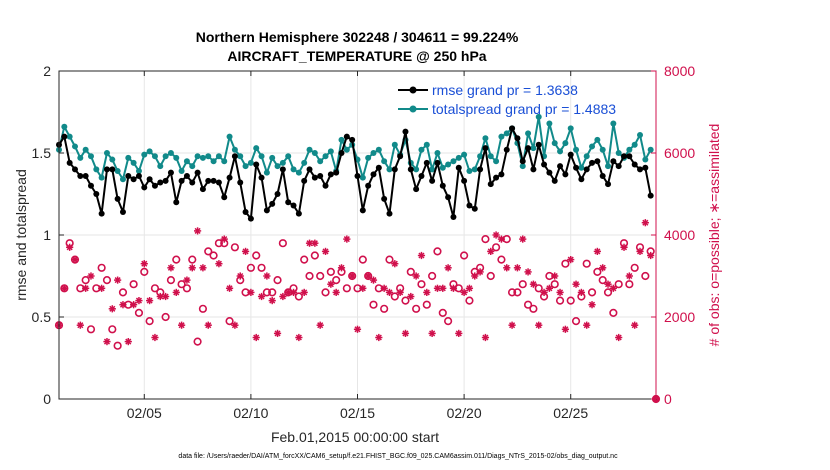 Image resolution: width=830 pixels, height=470 pixels. I want to click on y-right-tick-label: 8000, so click(679, 71).